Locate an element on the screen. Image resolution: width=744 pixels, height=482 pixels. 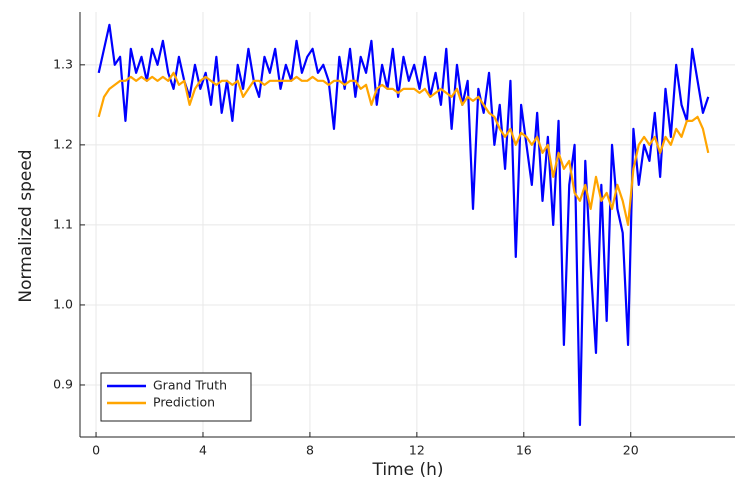
y-tick-label: 1.3 is located at coordinates (63, 63).